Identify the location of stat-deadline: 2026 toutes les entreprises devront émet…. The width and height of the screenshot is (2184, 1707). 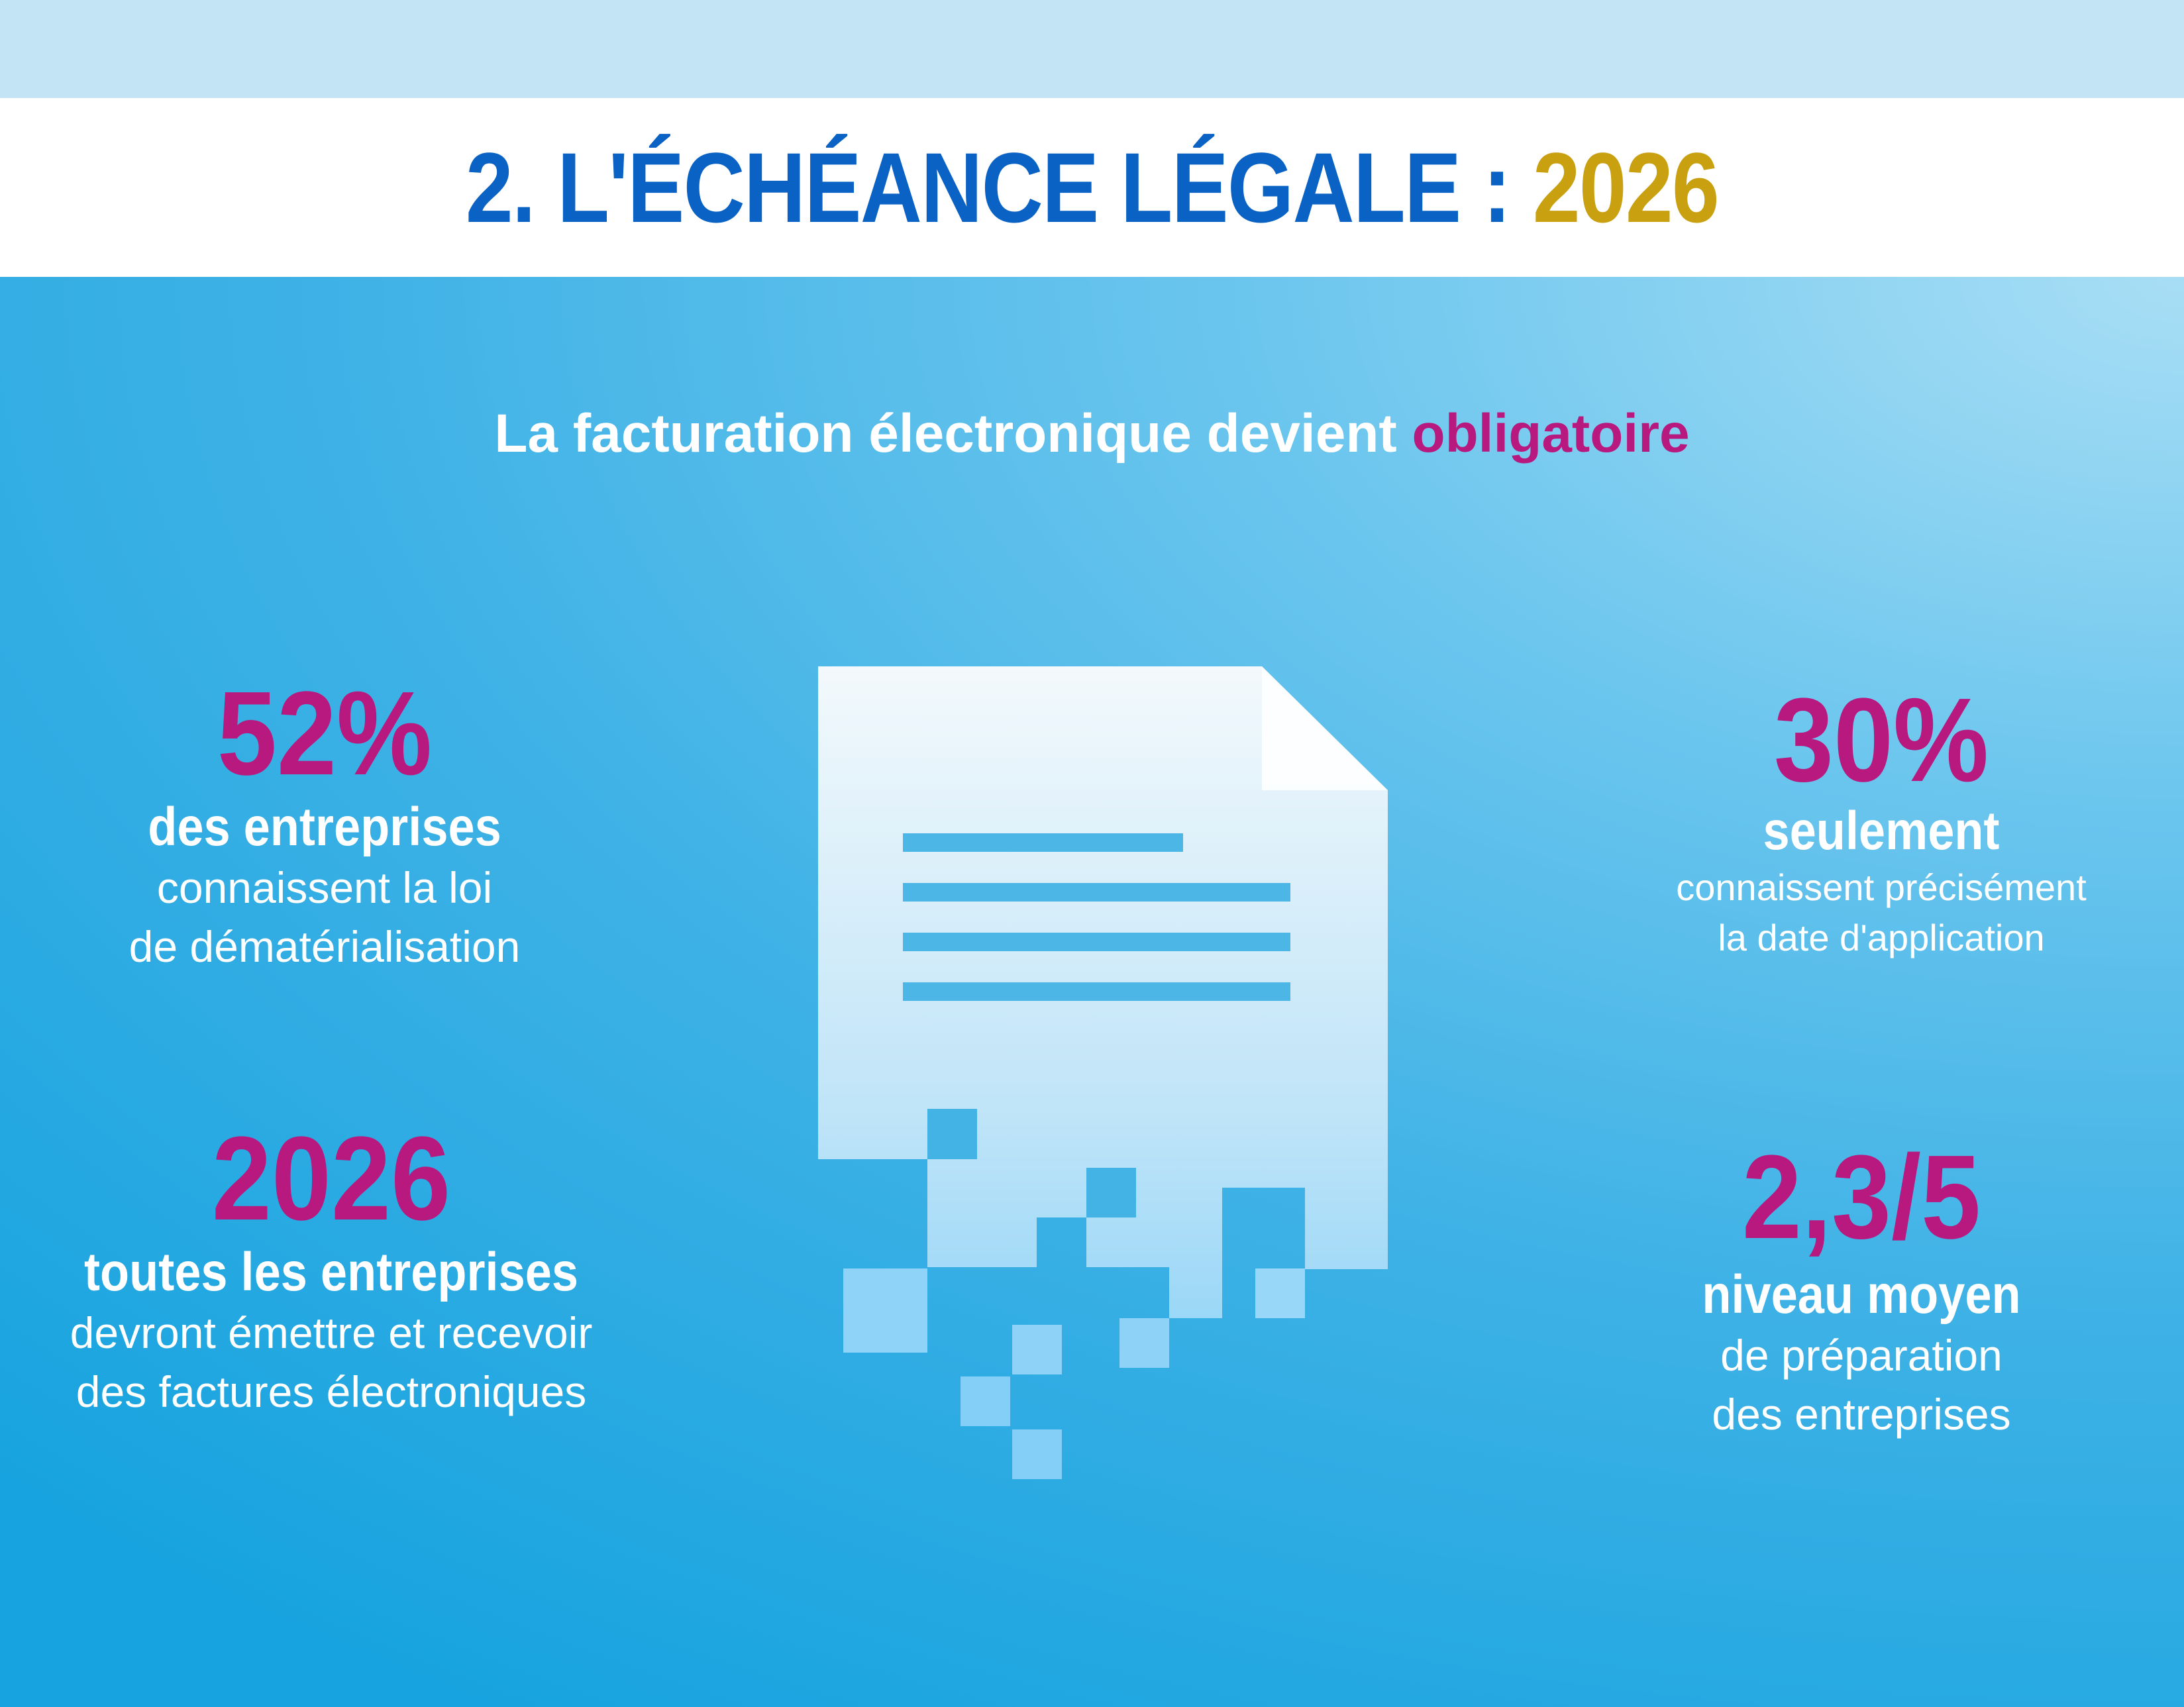
(331, 1270).